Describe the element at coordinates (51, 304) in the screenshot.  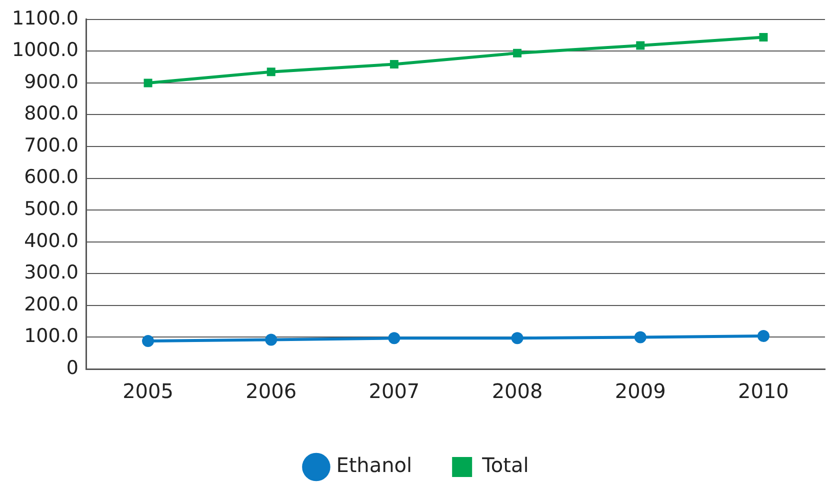
I see `y-tick-label: 200.0` at that location.